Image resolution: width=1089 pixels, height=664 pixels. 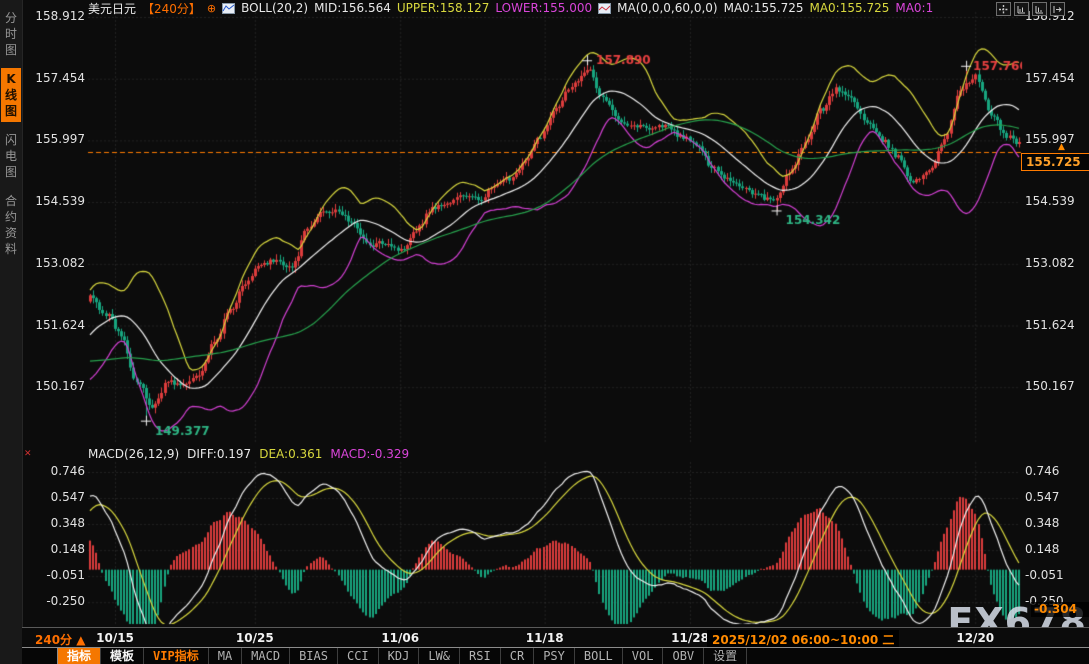 I want to click on date-axis-label-5: 12/20, so click(x=975, y=638).